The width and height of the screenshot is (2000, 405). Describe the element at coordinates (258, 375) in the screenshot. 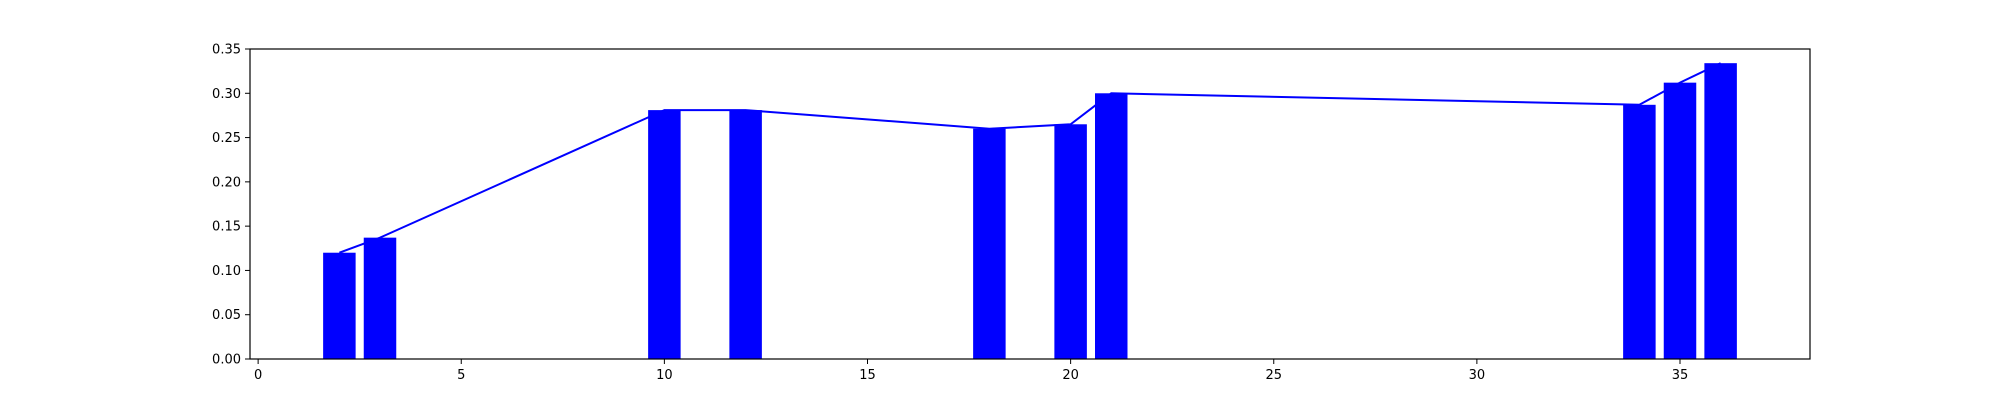

I see `x-tick-label-0: 0` at that location.